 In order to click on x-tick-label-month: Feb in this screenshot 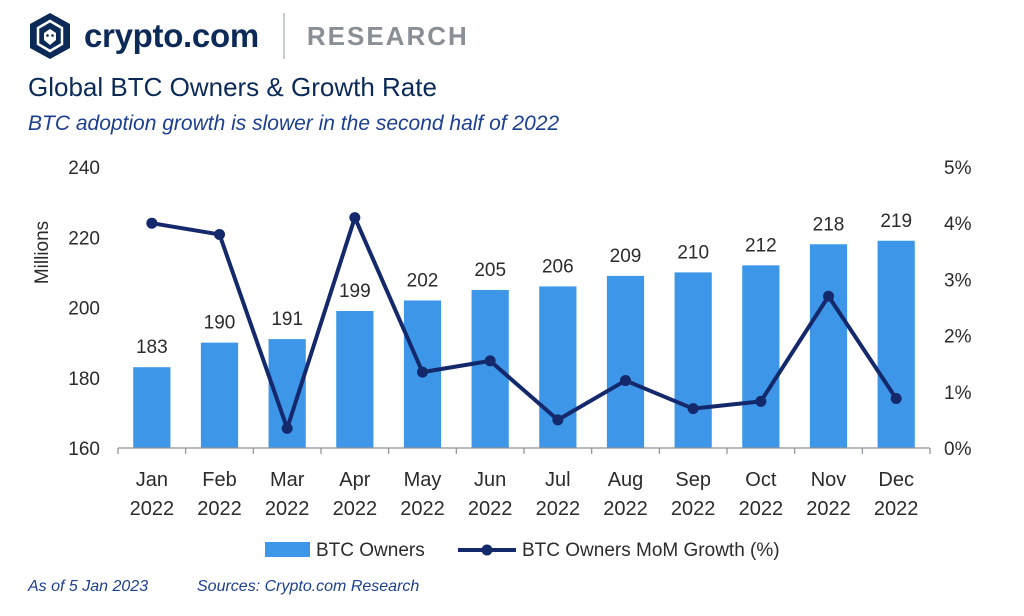, I will do `click(219, 480)`.